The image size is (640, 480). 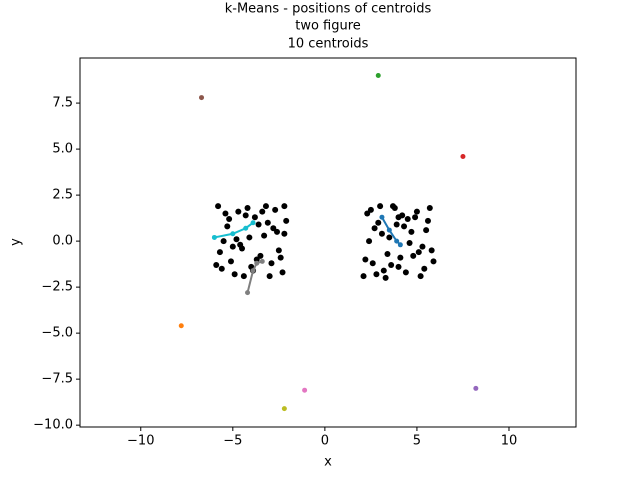 What do you see at coordinates (62, 241) in the screenshot?
I see `y-tick-label: 0.0` at bounding box center [62, 241].